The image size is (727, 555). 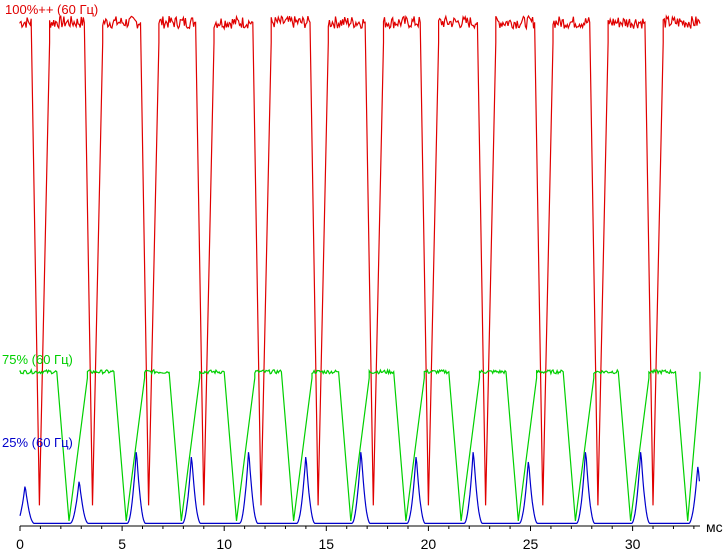 What do you see at coordinates (37, 359) in the screenshot?
I see `legend-label-green: 75% (60 Гц)` at bounding box center [37, 359].